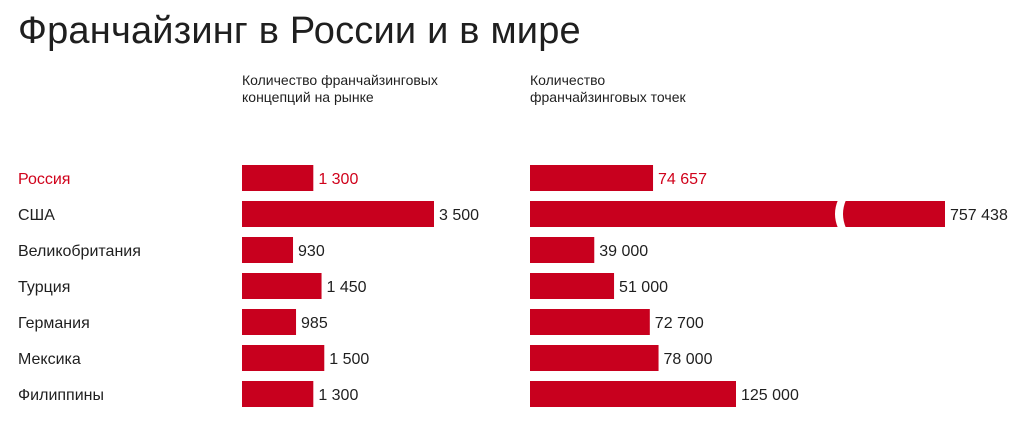 Image resolution: width=1024 pixels, height=444 pixels. What do you see at coordinates (299, 31) in the screenshot?
I see `page-title: Франчайзинг в России и в мире` at bounding box center [299, 31].